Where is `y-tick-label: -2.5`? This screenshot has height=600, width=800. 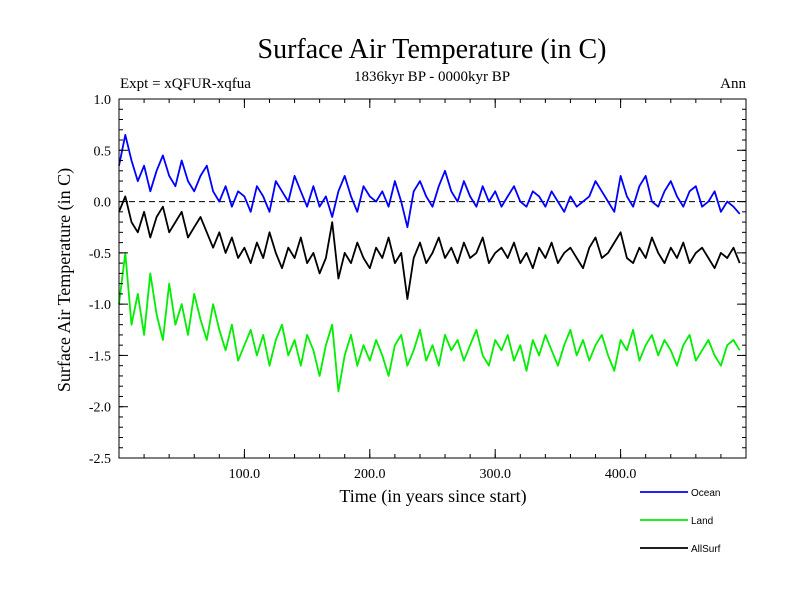
y-tick-label: -2.5 is located at coordinates (100, 459).